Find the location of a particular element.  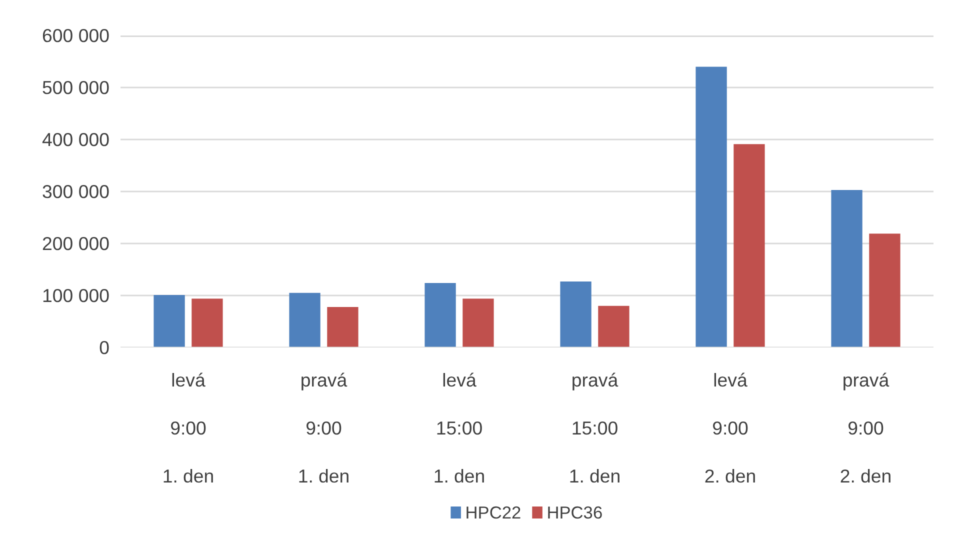

legend-label: HPC22 is located at coordinates (493, 512).